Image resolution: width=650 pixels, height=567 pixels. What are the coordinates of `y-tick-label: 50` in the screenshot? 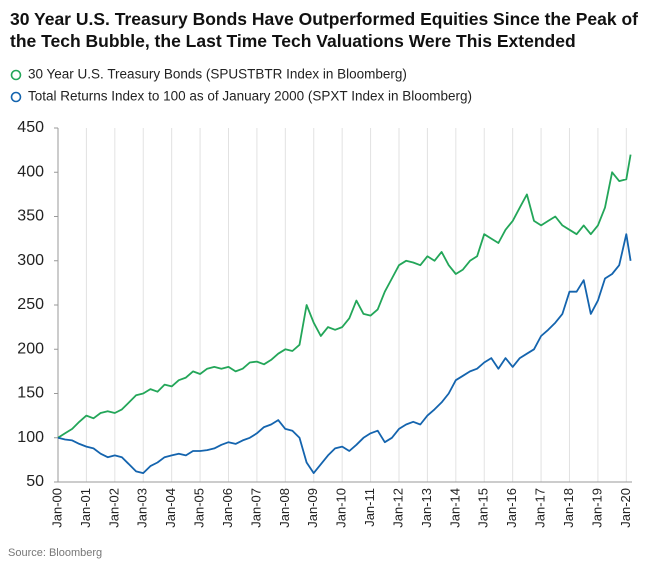 It's located at (35, 481).